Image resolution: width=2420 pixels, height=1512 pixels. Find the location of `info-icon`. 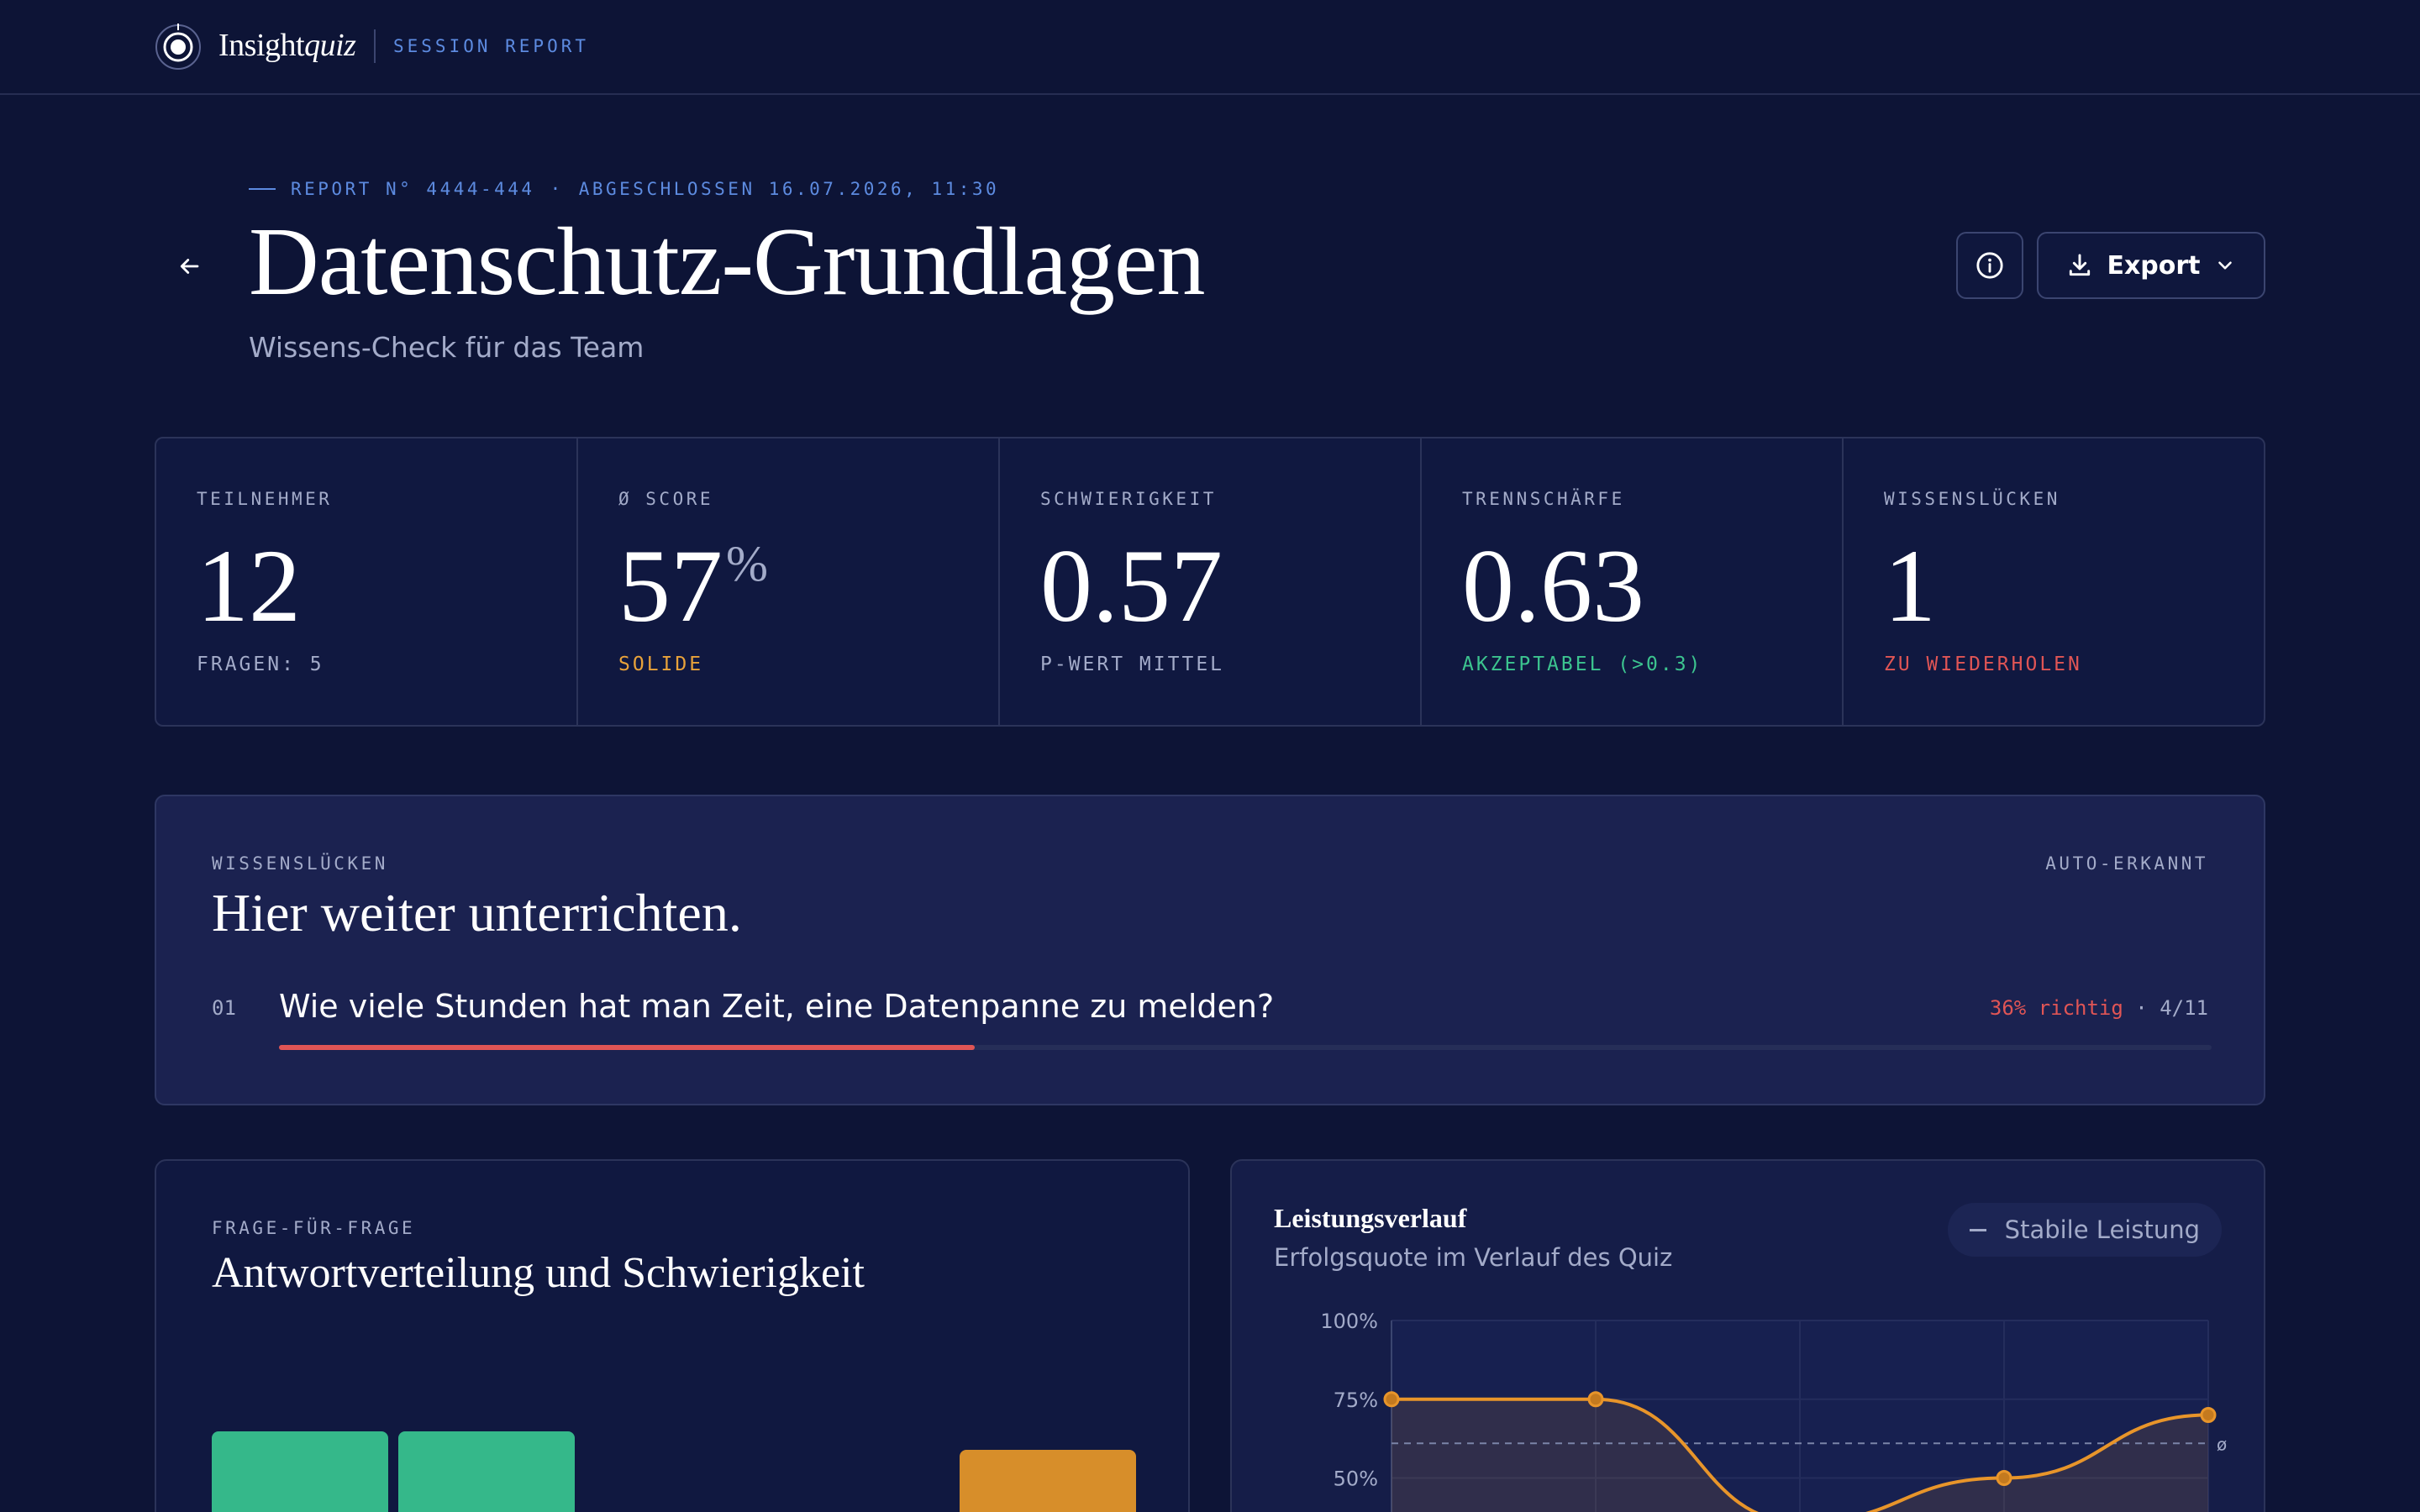

info-icon is located at coordinates (1989, 265).